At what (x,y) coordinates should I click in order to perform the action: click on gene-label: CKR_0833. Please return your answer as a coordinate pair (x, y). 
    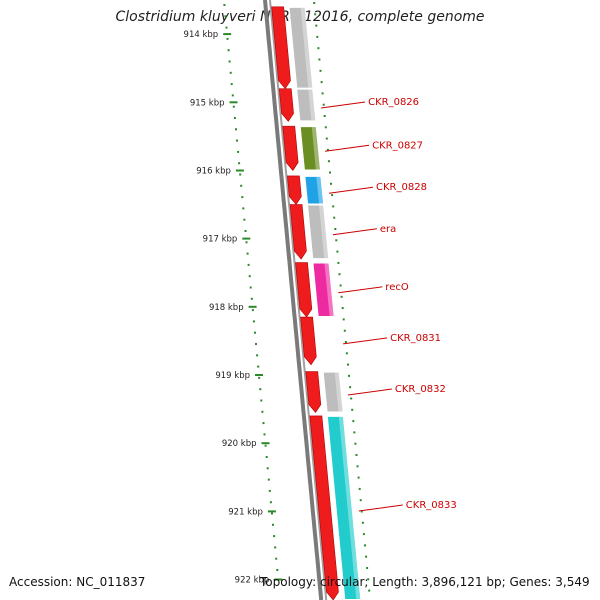
    Looking at the image, I should click on (431, 505).